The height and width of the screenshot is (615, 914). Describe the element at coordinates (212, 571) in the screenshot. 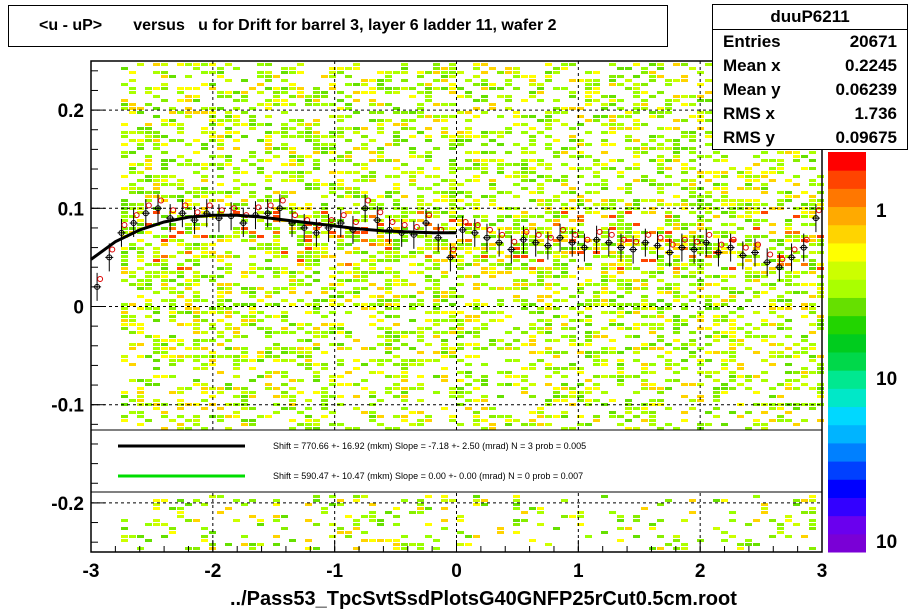

I see `x-tick-label: -2` at that location.